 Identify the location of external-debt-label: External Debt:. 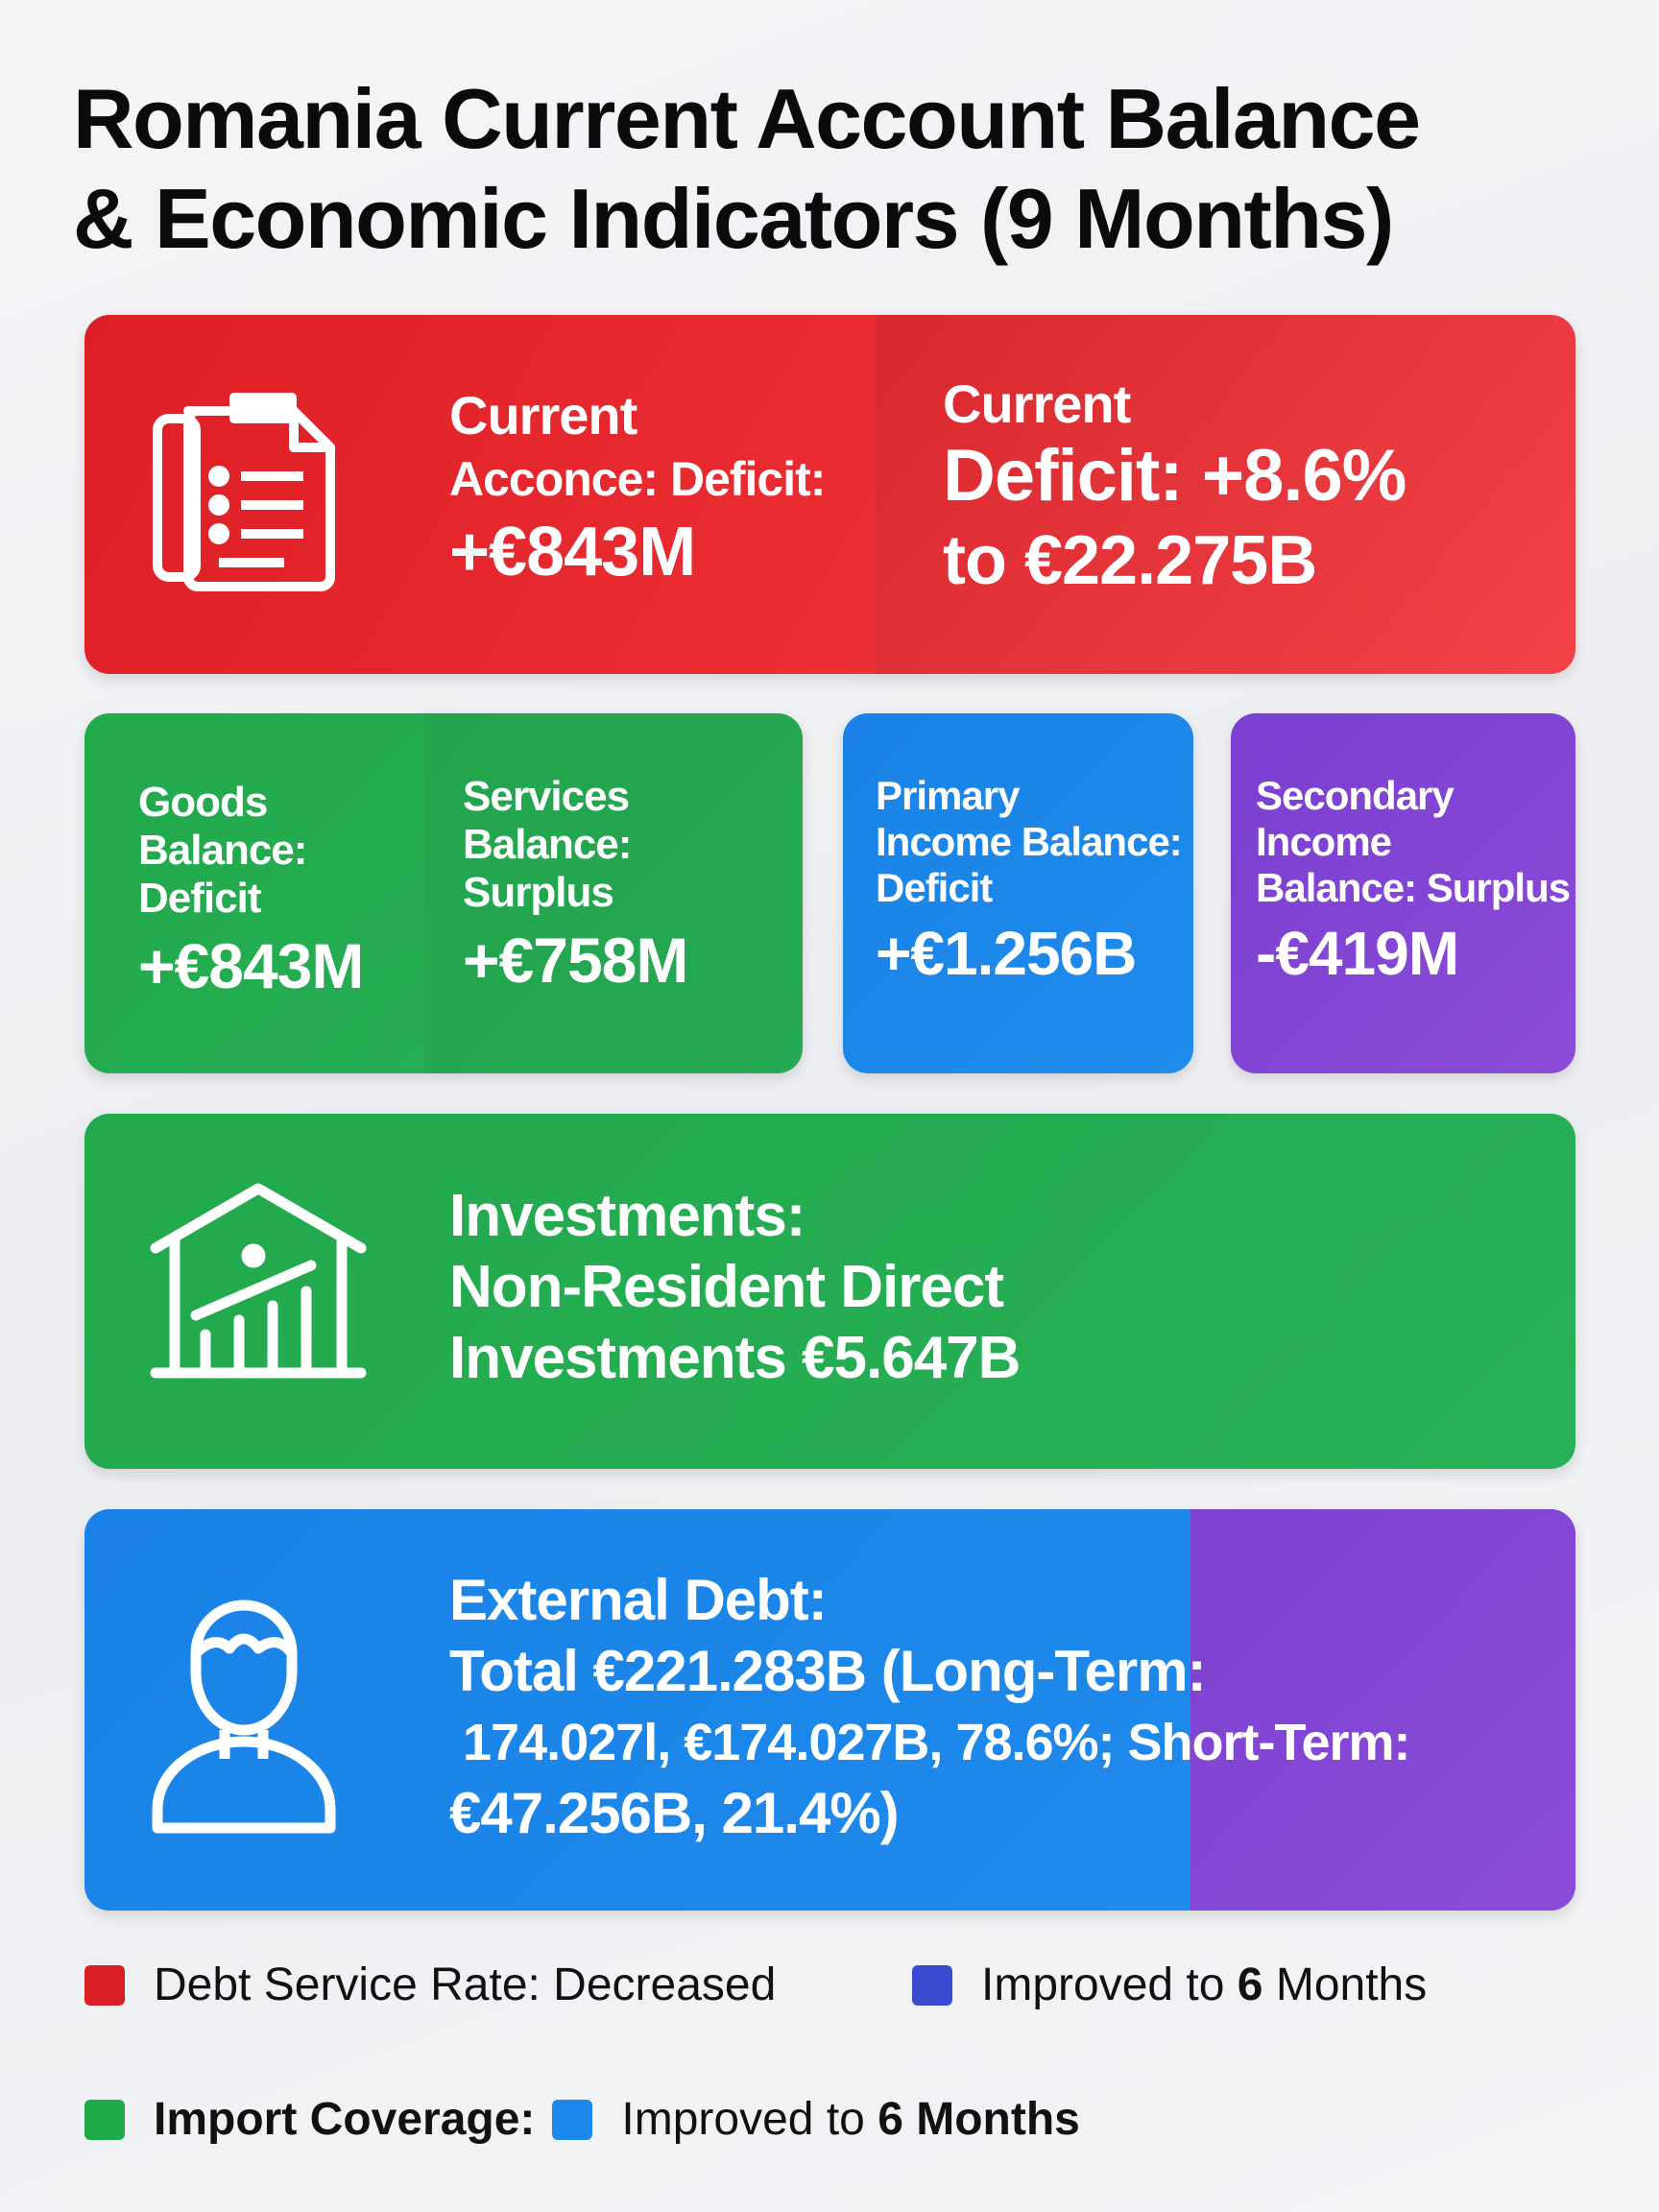
(638, 1600).